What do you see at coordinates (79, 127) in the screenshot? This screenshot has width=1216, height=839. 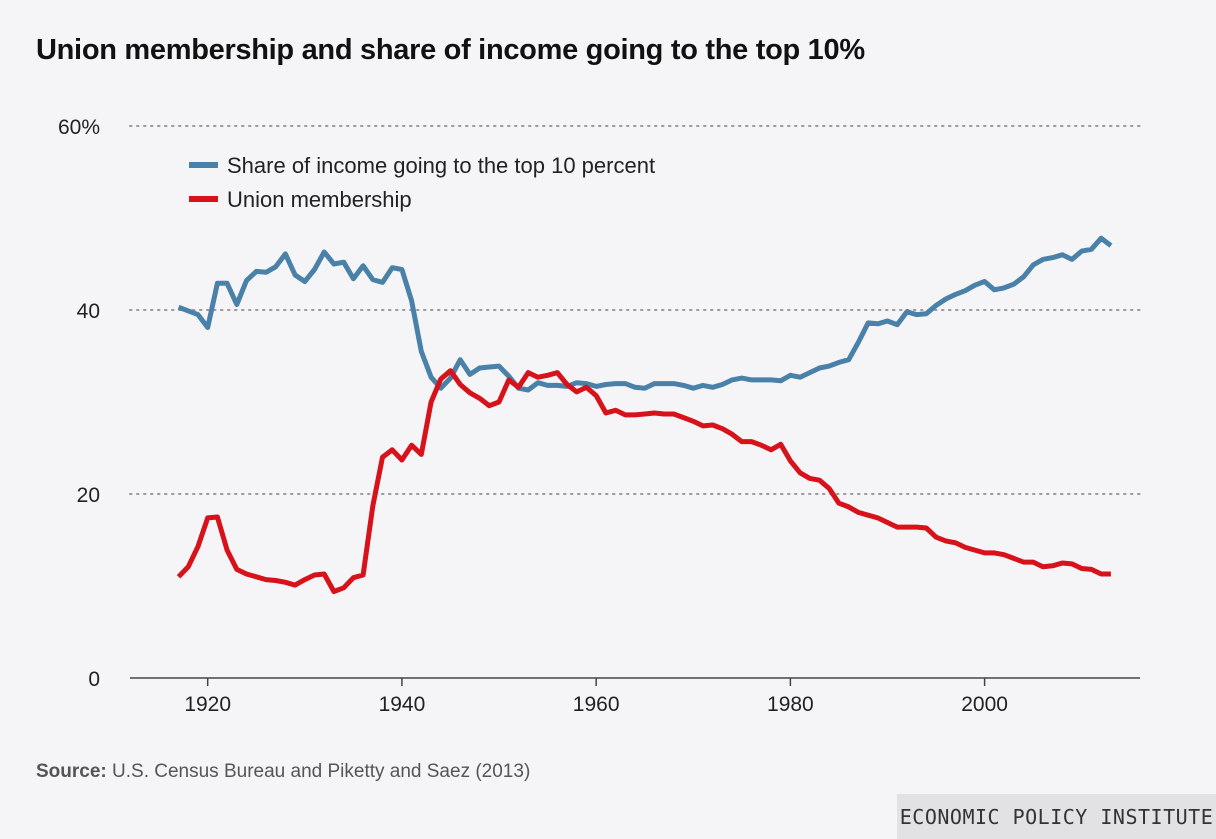 I see `y-tick-label: 60%` at bounding box center [79, 127].